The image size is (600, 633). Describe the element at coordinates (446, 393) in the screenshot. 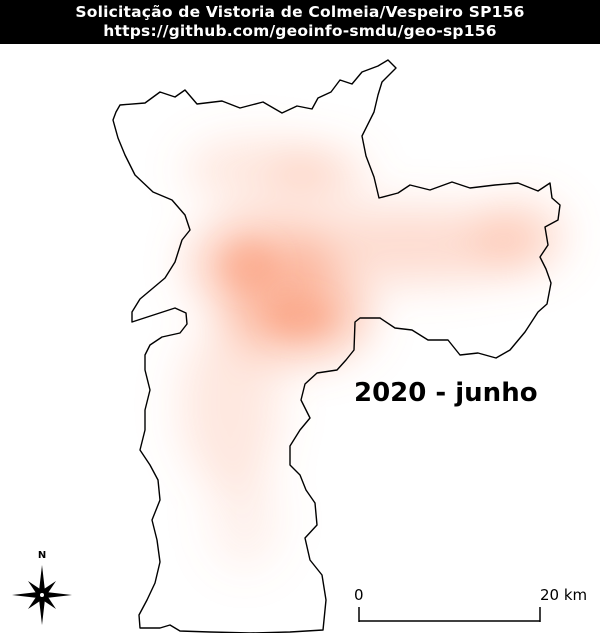

I see `period-label: 2020 - junho` at that location.